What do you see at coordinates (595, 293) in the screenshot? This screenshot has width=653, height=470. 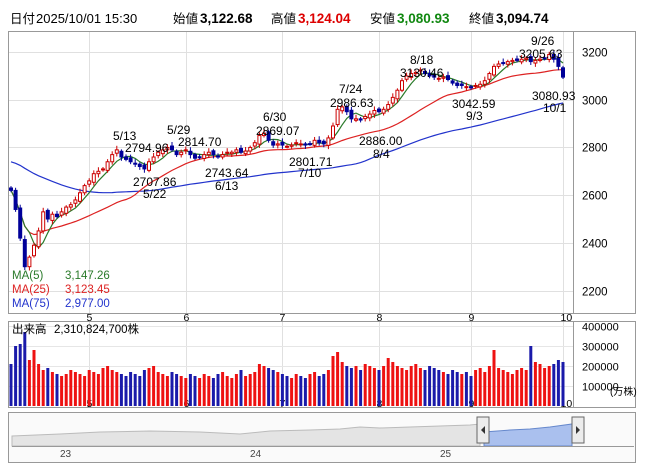 I see `price-tick-label: 2200` at bounding box center [595, 293].